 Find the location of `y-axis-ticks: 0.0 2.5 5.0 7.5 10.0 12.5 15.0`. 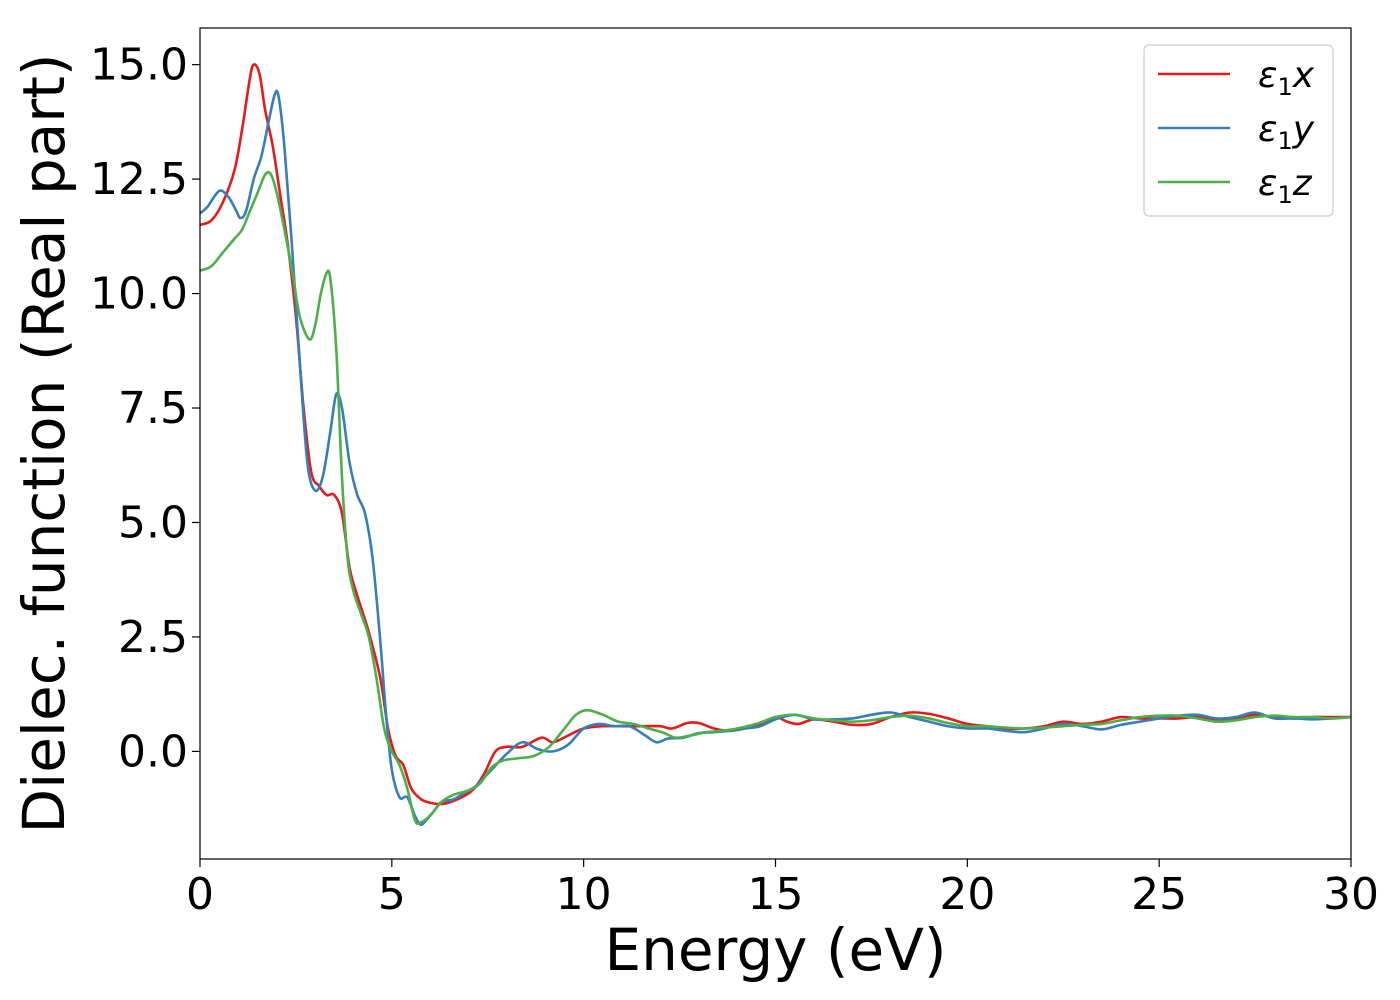

y-axis-ticks: 0.0 2.5 5.0 7.5 10.0 12.5 15.0 is located at coordinates (145, 408).